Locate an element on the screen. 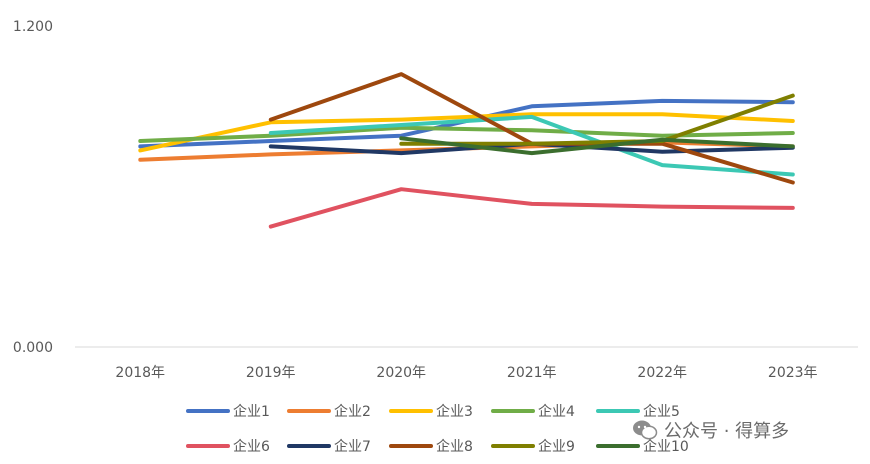 The height and width of the screenshot is (464, 870). legend: 企业1 企业2 企业3 企业4 企业5 企业6 企业7 企业8 企业9 企业10 is located at coordinates (437, 429).